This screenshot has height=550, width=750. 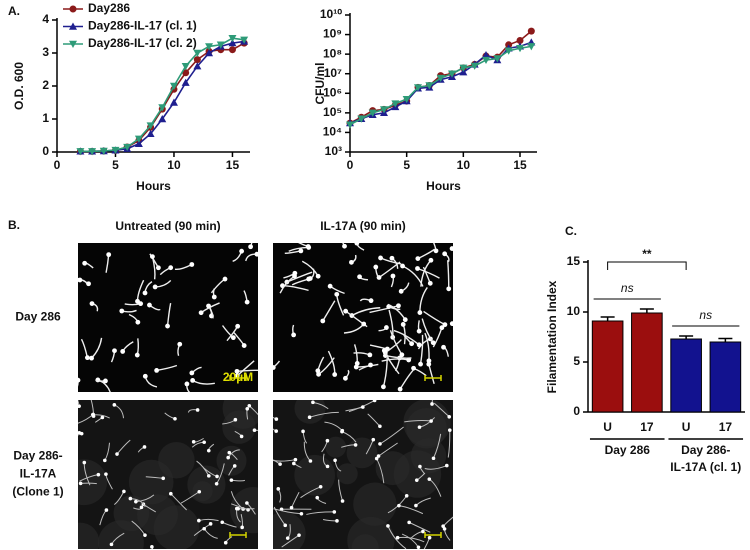 I want to click on y-tick-label: 0, so click(x=576, y=411).